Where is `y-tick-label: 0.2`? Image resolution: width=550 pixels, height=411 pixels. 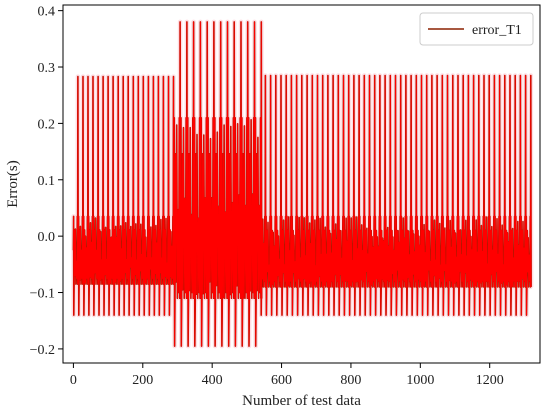
y-tick-label: 0.2 is located at coordinates (47, 124).